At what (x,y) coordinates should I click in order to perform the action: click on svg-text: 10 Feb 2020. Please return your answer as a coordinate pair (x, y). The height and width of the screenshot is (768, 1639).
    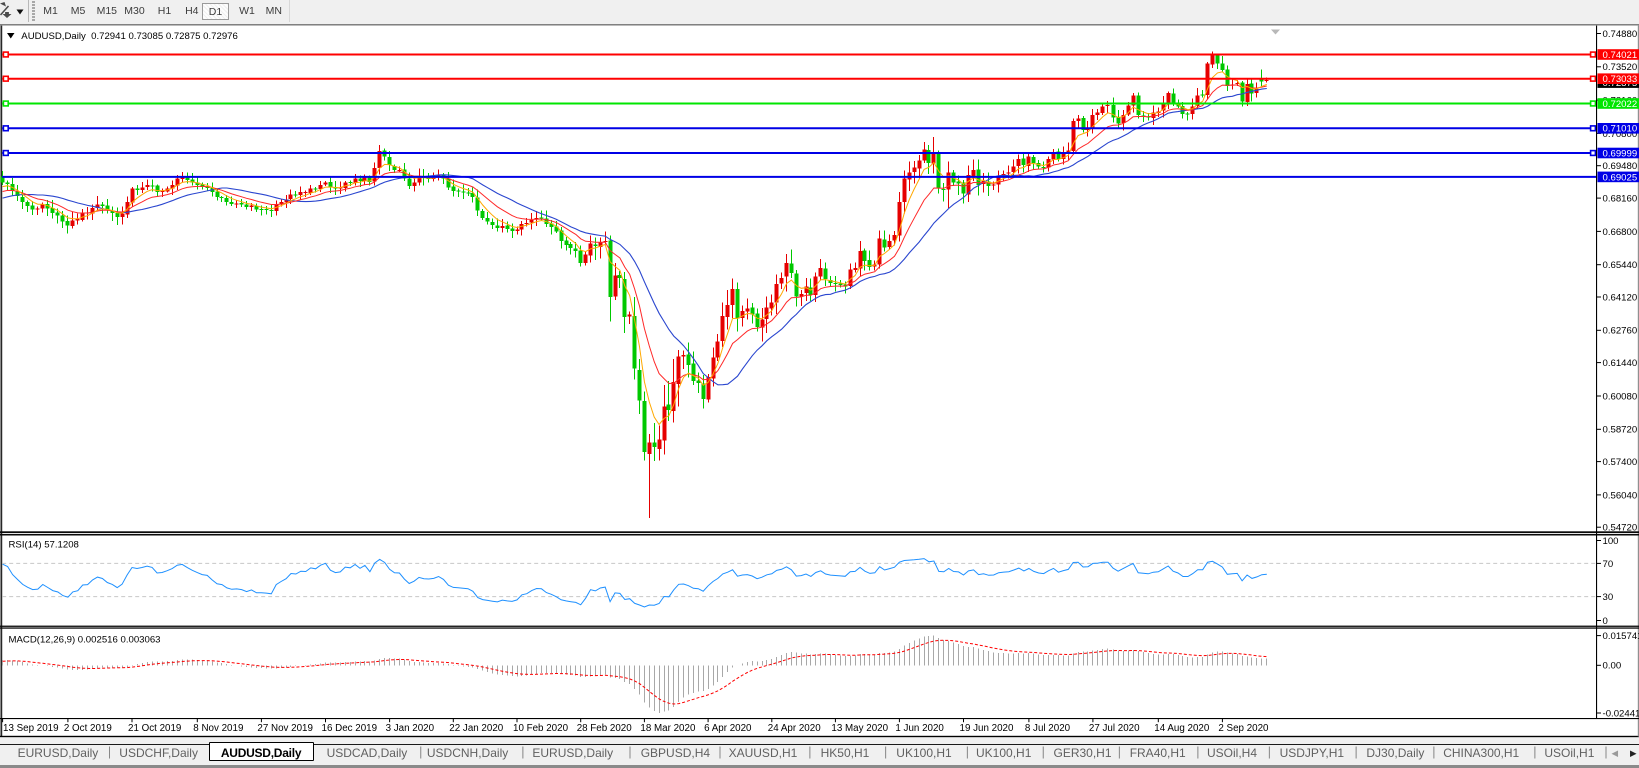
    Looking at the image, I should click on (541, 728).